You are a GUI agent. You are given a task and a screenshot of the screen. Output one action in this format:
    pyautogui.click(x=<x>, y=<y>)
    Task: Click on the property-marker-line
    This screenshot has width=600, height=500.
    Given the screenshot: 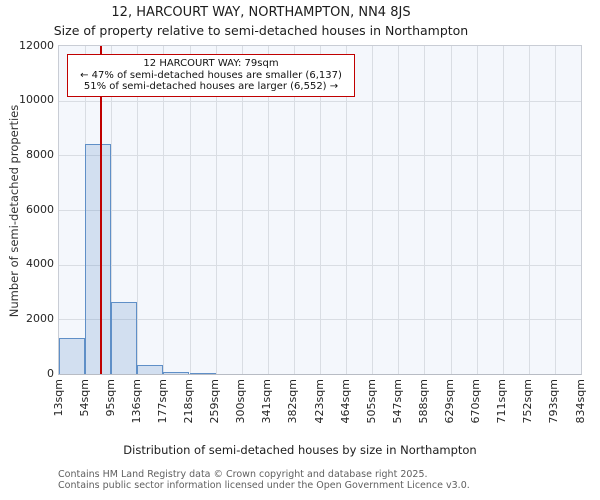 What is the action you would take?
    pyautogui.click(x=101, y=210)
    